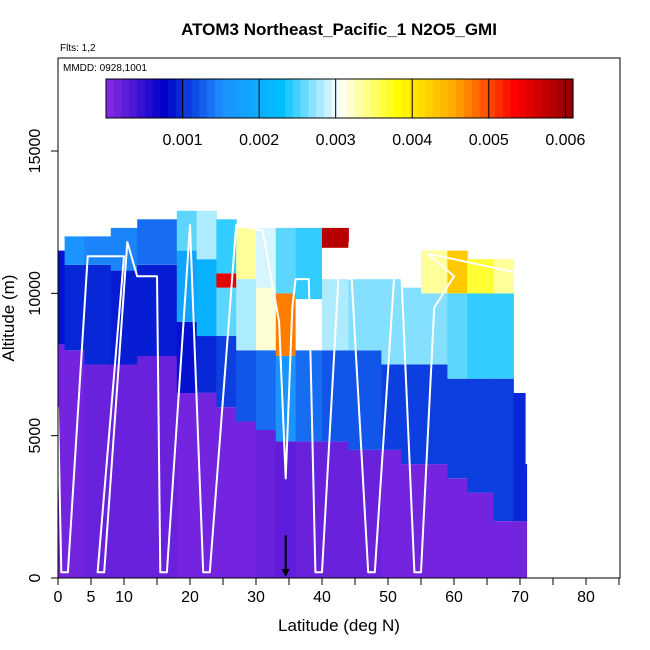 The height and width of the screenshot is (650, 650). Describe the element at coordinates (454, 597) in the screenshot. I see `x-tick-label-7: 60` at that location.